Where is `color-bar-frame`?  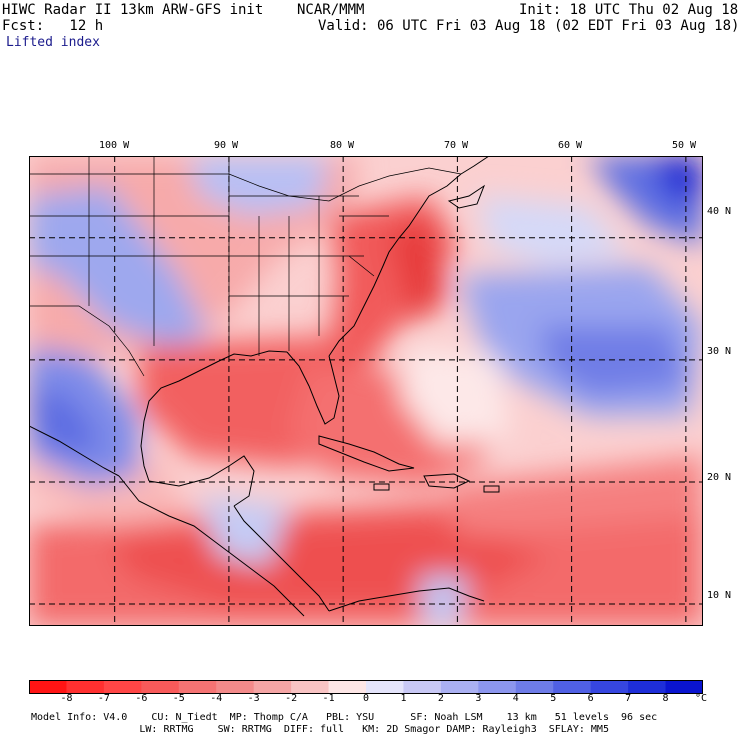
color-bar-frame is located at coordinates (366, 687).